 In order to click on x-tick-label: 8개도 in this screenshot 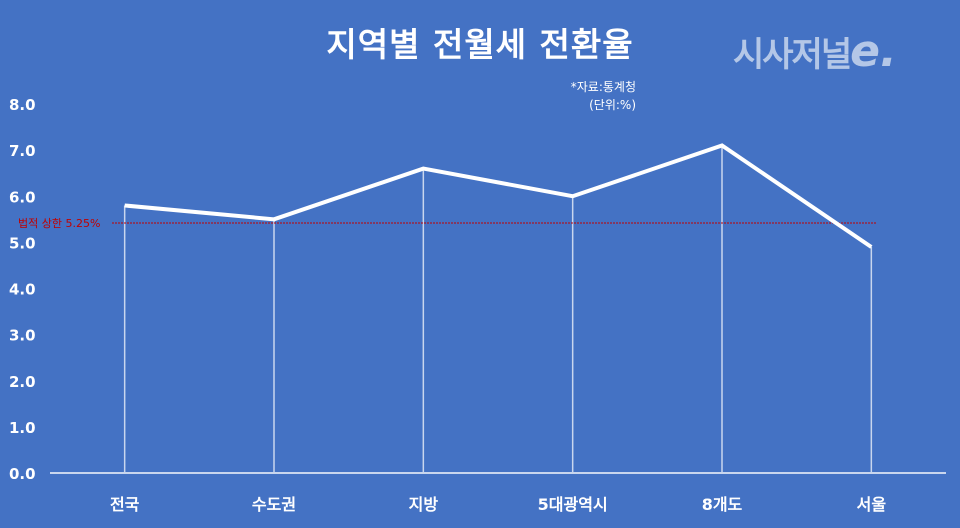, I will do `click(722, 504)`.